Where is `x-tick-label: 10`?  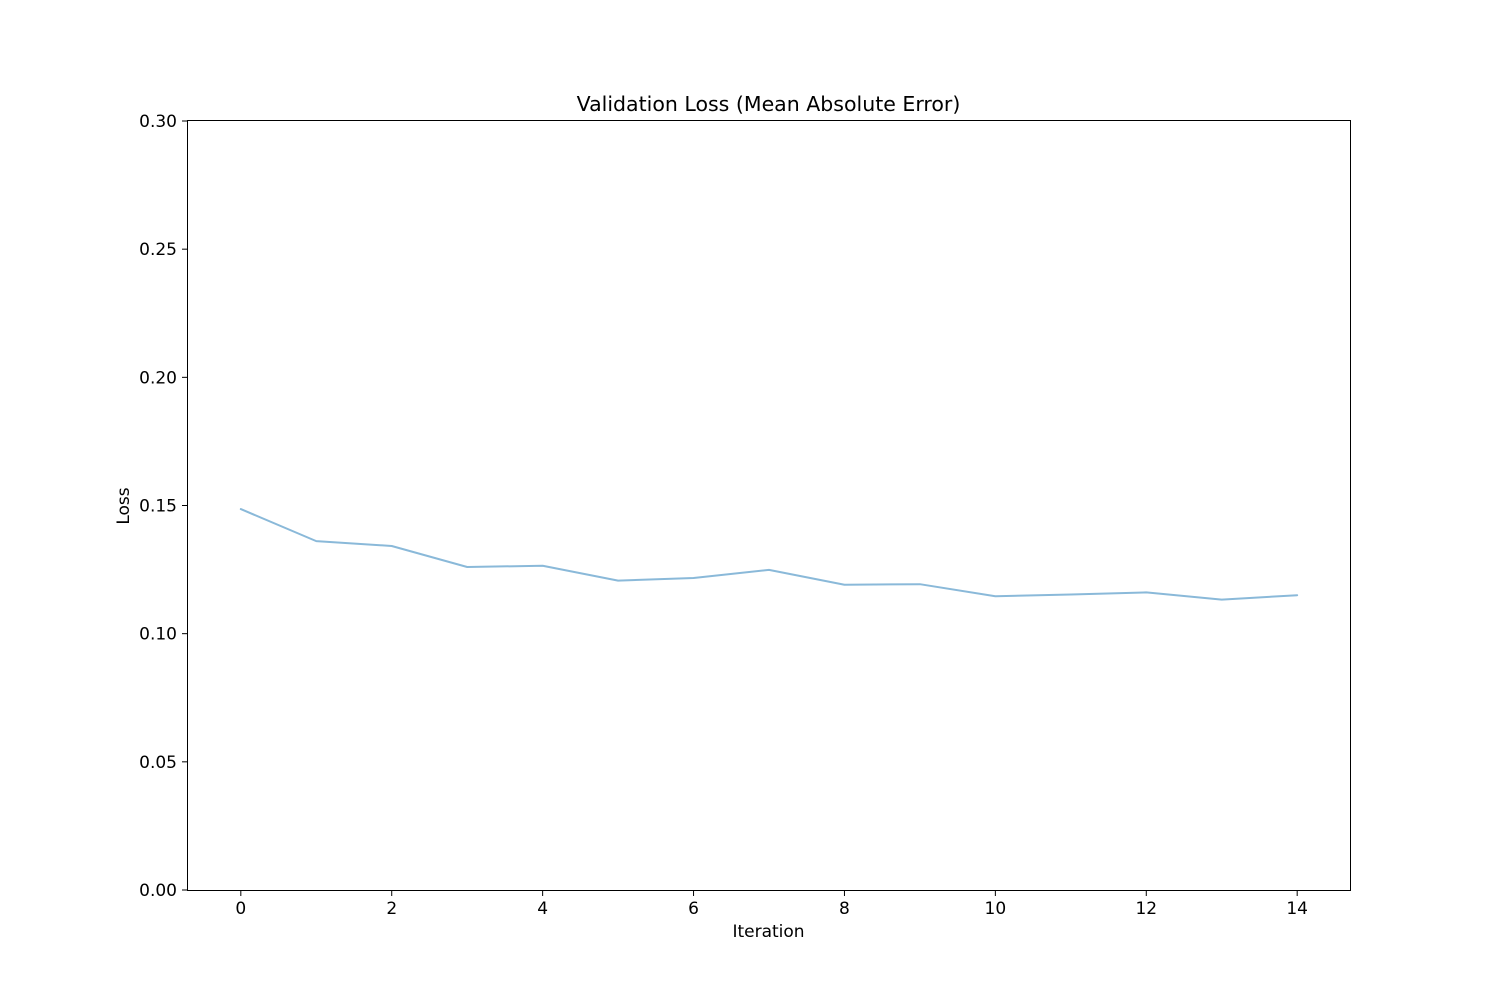 x-tick-label: 10 is located at coordinates (996, 909).